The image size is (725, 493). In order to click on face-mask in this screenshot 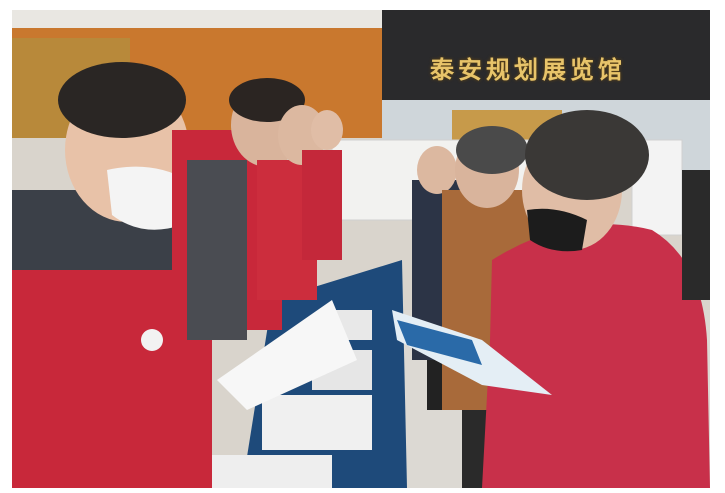, I will do `click(147, 198)`.